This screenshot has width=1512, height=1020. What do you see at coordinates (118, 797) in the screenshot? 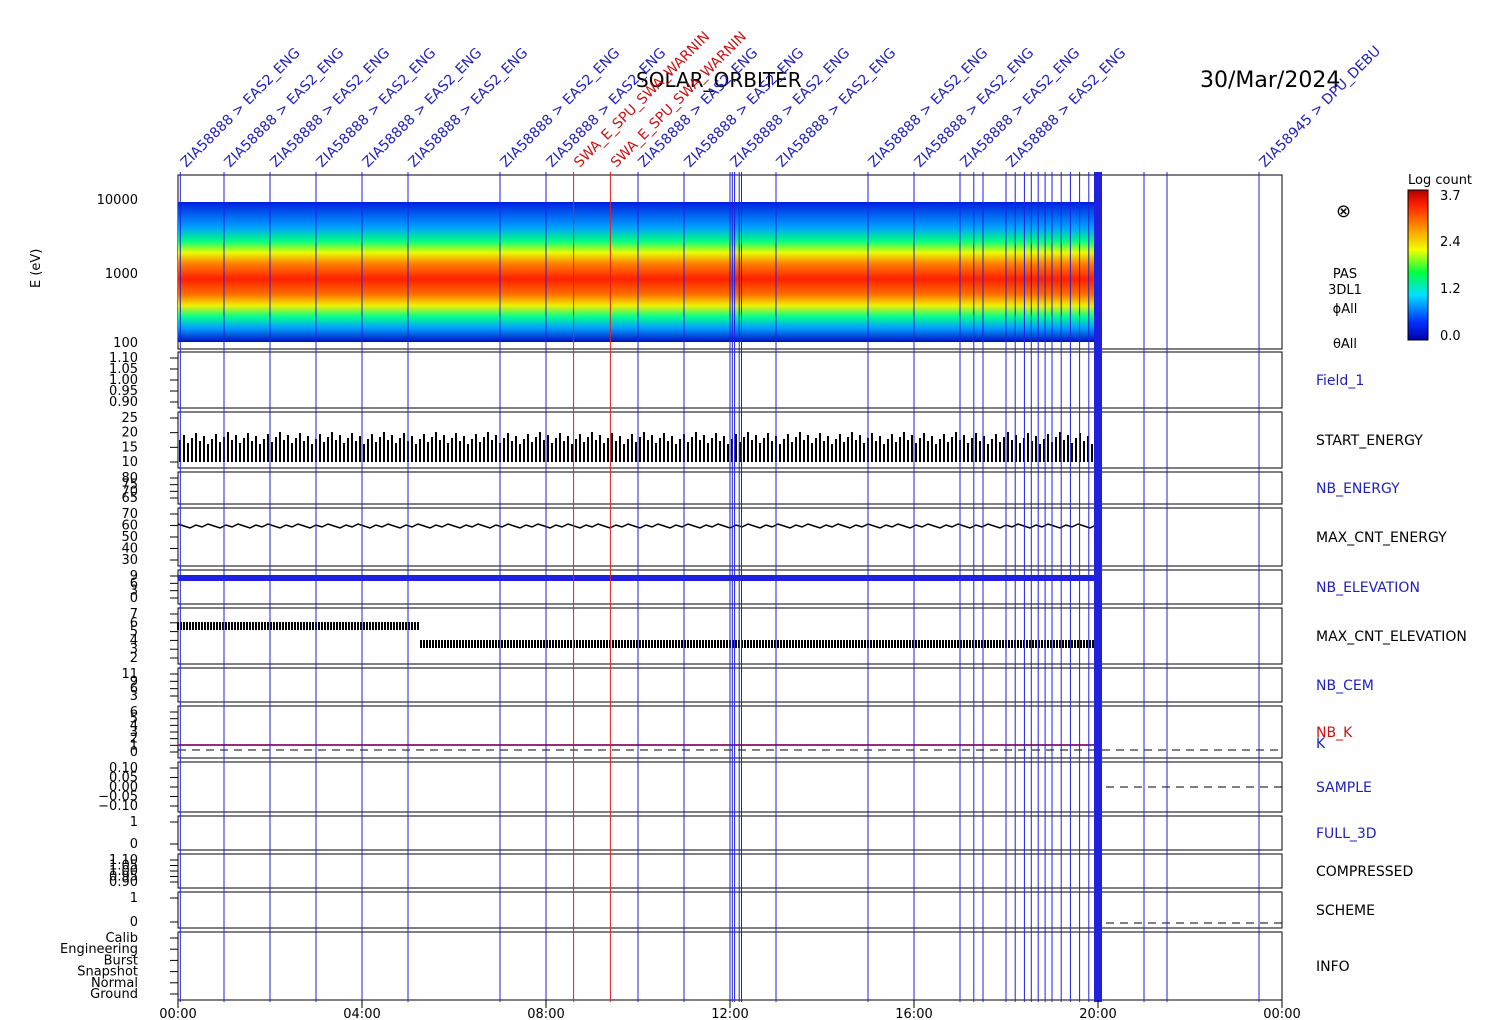
I see `panel-ytick: −0.05` at bounding box center [118, 797].